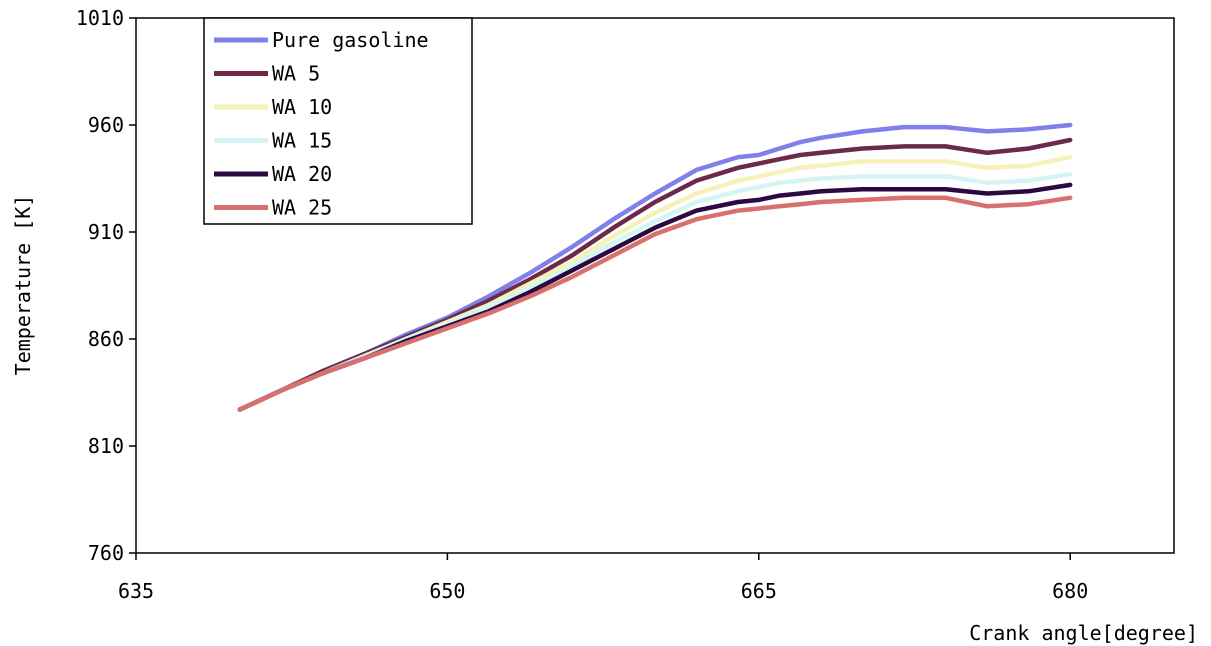  Describe the element at coordinates (106, 125) in the screenshot. I see `y-tick-label: 960` at that location.